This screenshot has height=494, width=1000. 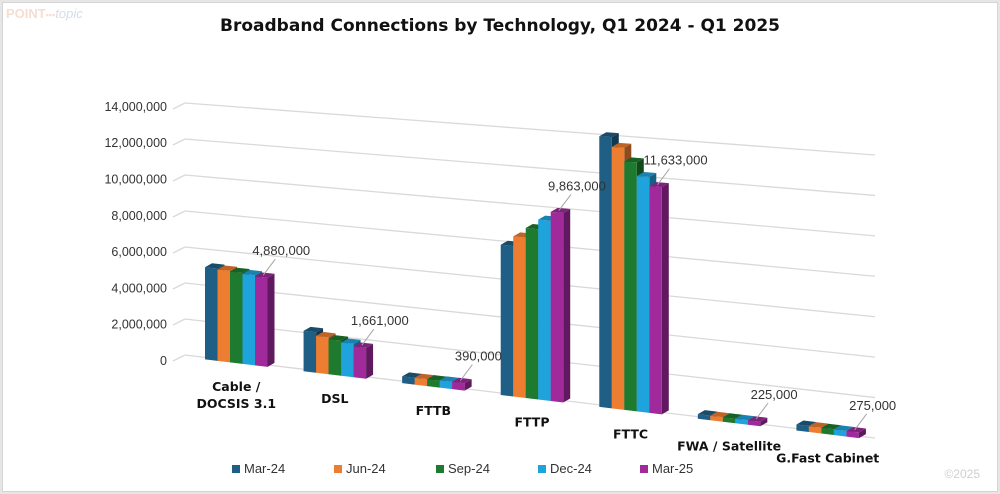 I want to click on data-label: 225,000, so click(x=774, y=394).